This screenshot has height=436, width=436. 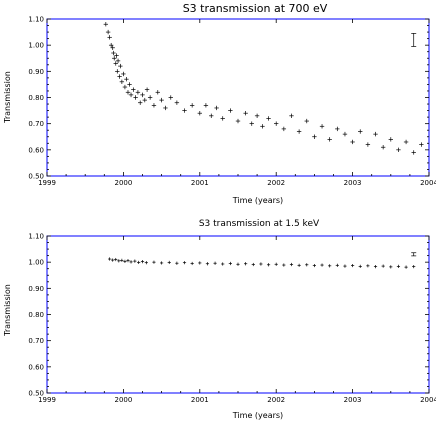 What do you see at coordinates (36, 72) in the screenshot?
I see `y-tick-label: 0.90` at bounding box center [36, 72].